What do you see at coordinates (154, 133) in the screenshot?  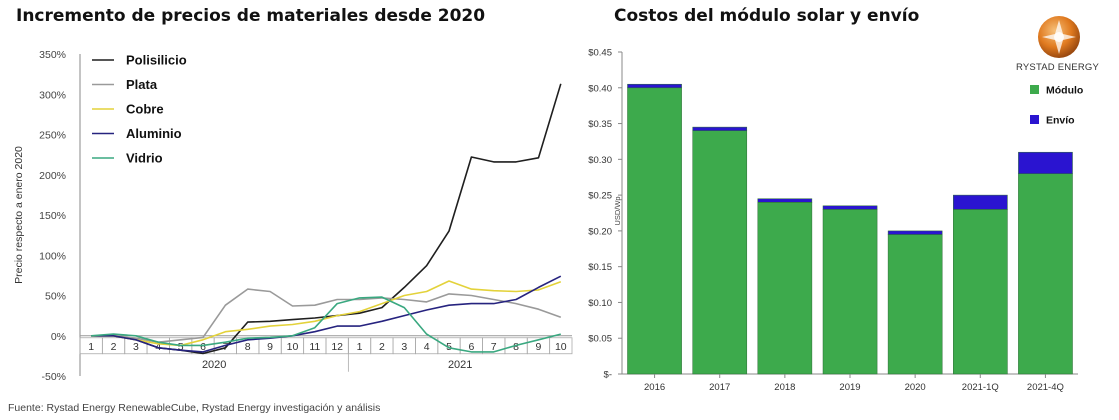 I see `legend-label: Aluminio` at bounding box center [154, 133].